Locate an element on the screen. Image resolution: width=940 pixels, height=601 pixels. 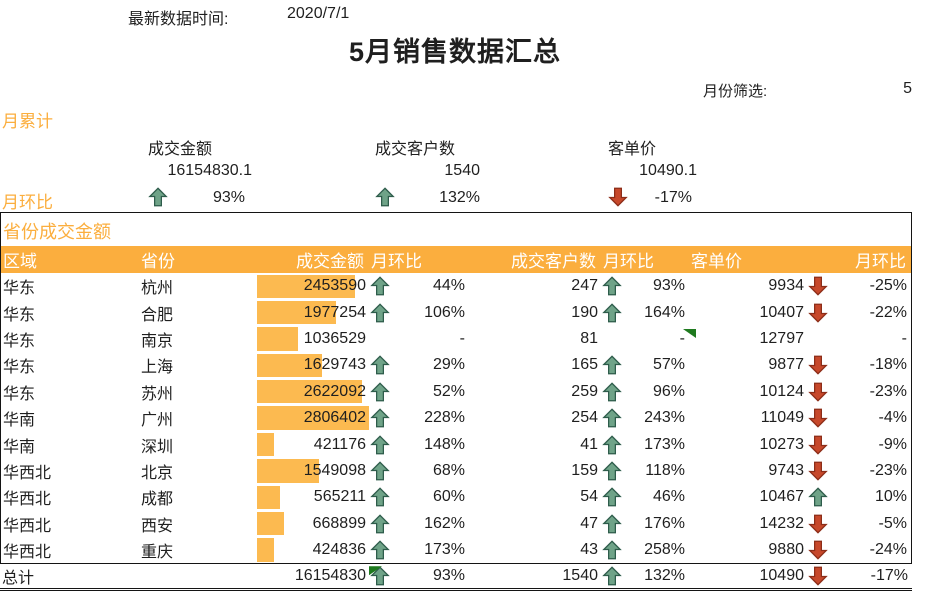
cell-amount: 1549098 is located at coordinates (313, 471).